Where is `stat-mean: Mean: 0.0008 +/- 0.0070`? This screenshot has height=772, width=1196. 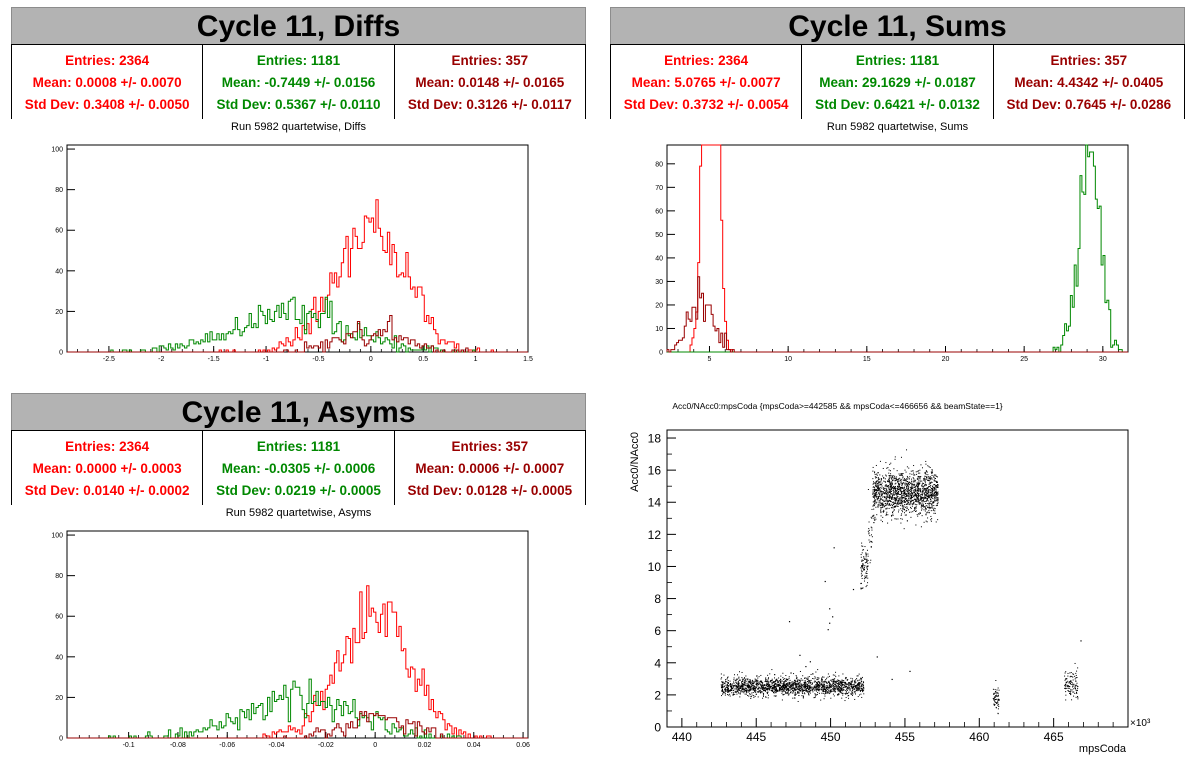 stat-mean: Mean: 0.0008 +/- 0.0070 is located at coordinates (107, 82).